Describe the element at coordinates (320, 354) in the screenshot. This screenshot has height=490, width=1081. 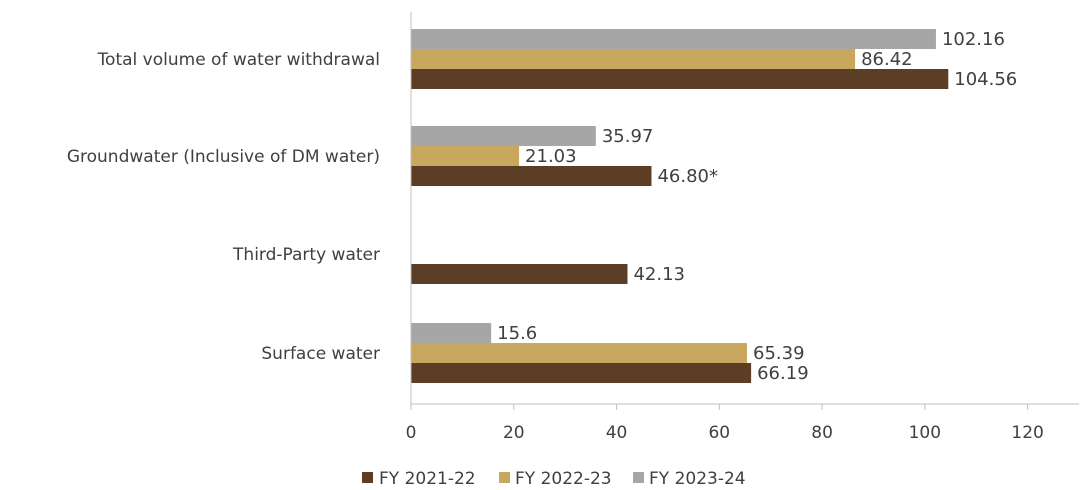
I see `category-label: Surface water` at that location.